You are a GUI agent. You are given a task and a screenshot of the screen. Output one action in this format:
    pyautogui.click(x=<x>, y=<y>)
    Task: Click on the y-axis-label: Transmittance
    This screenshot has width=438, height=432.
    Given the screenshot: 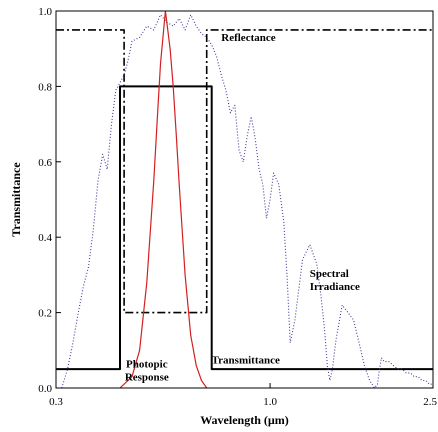 What is the action you would take?
    pyautogui.click(x=16, y=199)
    